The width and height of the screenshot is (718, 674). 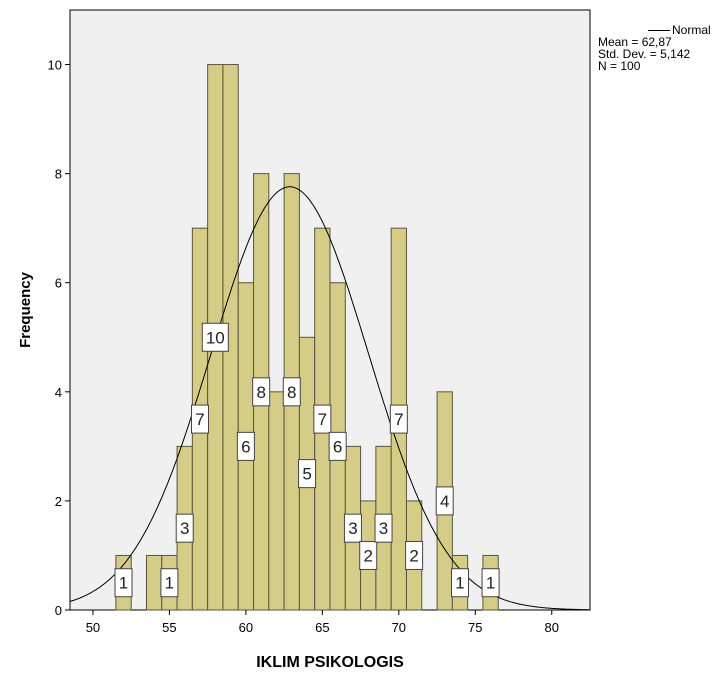 What do you see at coordinates (330, 662) in the screenshot?
I see `x-axis-label: IKLIM PSIKOLOGIS` at bounding box center [330, 662].